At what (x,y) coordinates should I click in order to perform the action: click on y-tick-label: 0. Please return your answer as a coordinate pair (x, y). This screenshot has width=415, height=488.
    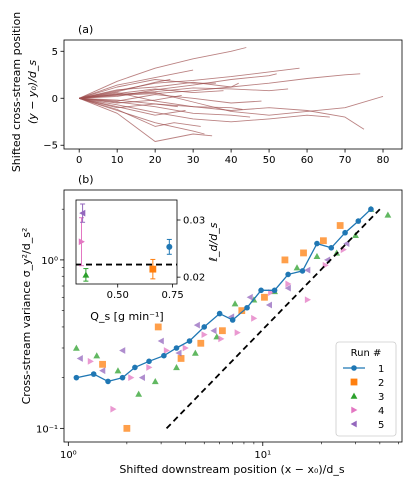
    Looking at the image, I should click on (55, 99).